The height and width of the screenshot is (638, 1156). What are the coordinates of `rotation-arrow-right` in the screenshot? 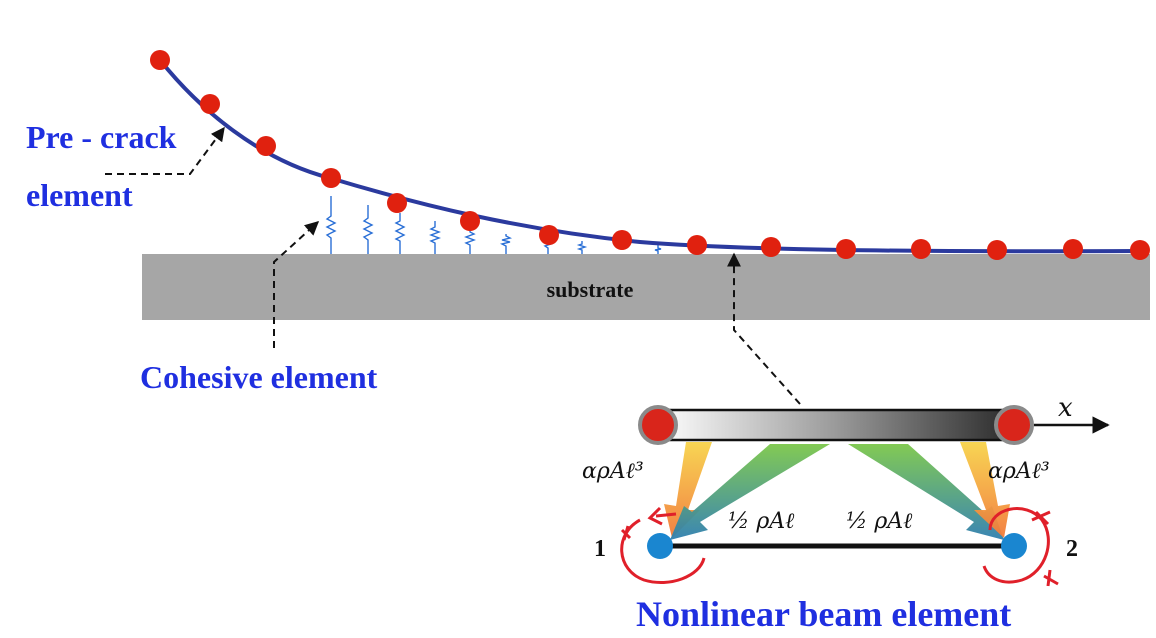 It's located at (1020, 547).